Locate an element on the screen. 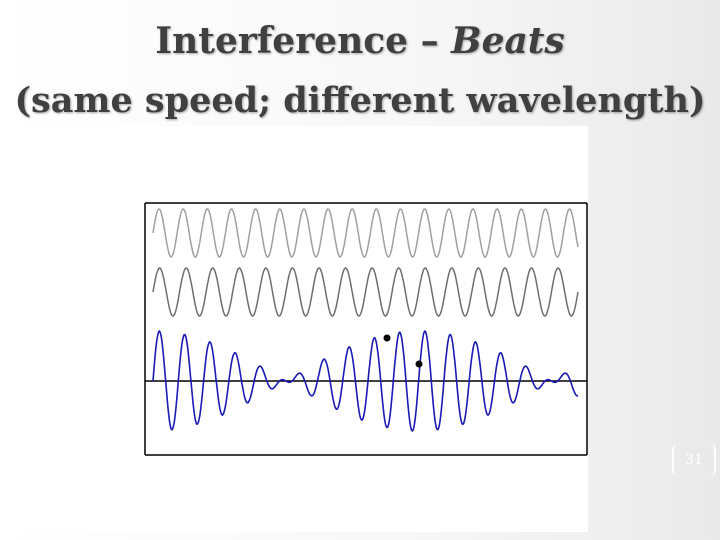 The image size is (720, 540). wave-2-line is located at coordinates (365, 292).